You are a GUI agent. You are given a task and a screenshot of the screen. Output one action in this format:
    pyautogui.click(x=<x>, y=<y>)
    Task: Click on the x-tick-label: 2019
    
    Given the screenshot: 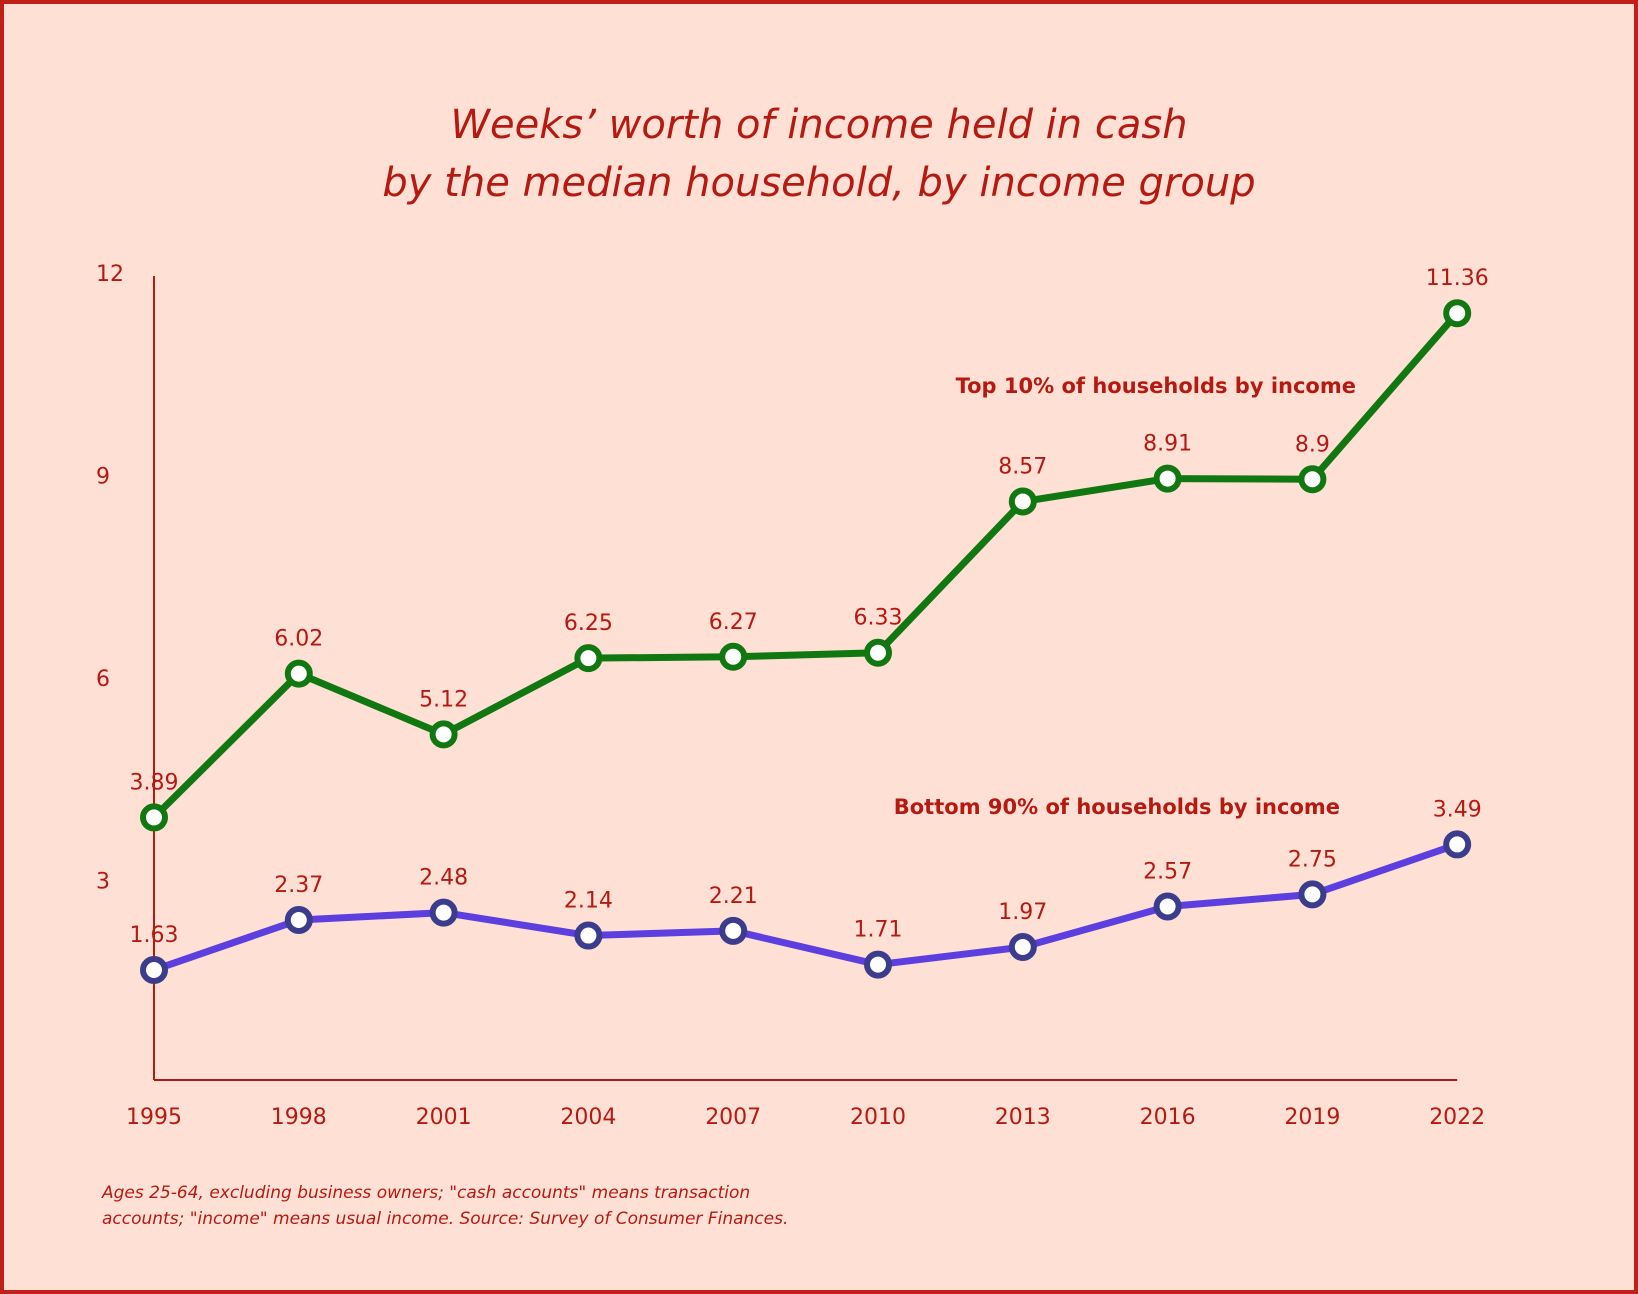 What is the action you would take?
    pyautogui.click(x=1312, y=1117)
    